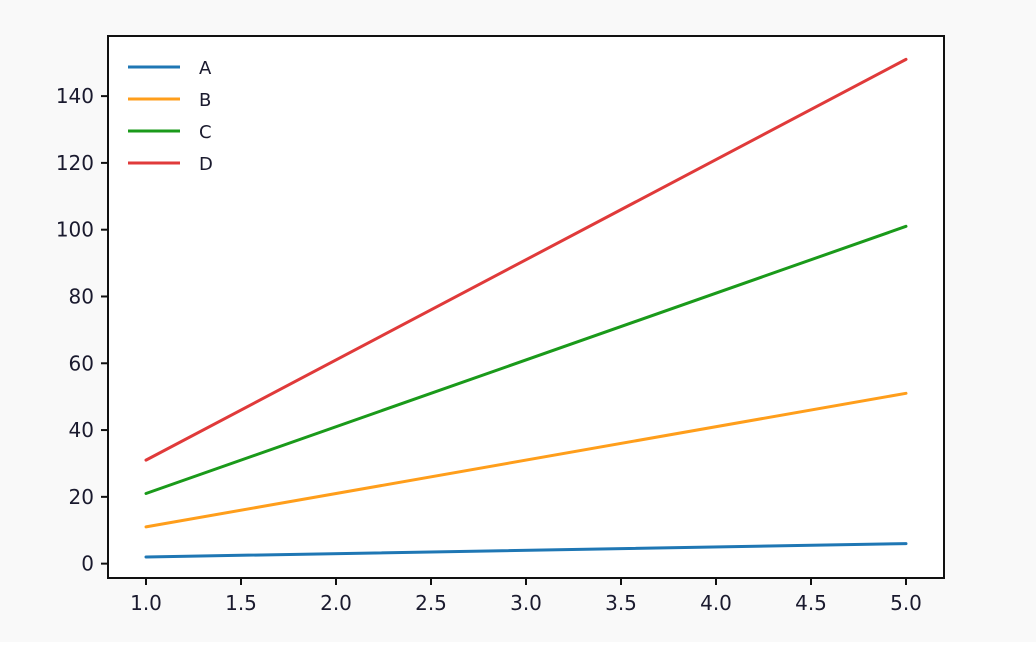 This screenshot has width=1036, height=647. What do you see at coordinates (621, 603) in the screenshot?
I see `x-tick-label: 3.5` at bounding box center [621, 603].